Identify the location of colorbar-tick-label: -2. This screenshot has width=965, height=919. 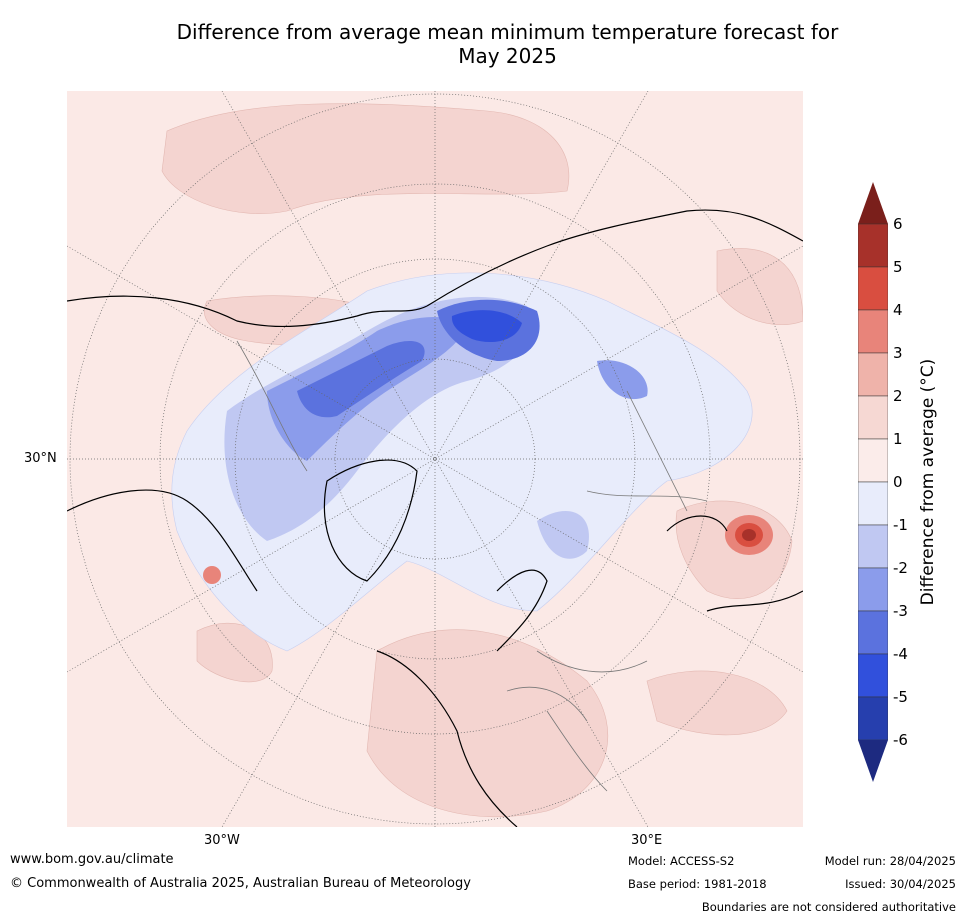
(900, 568).